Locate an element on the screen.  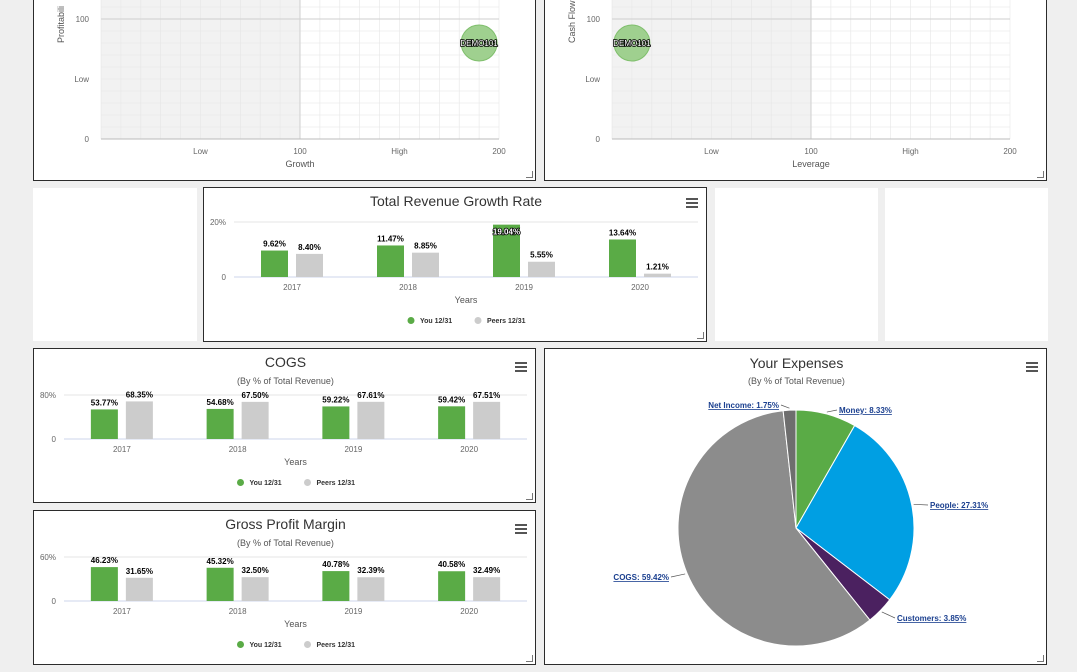
data-label: 8.40% is located at coordinates (309, 247).